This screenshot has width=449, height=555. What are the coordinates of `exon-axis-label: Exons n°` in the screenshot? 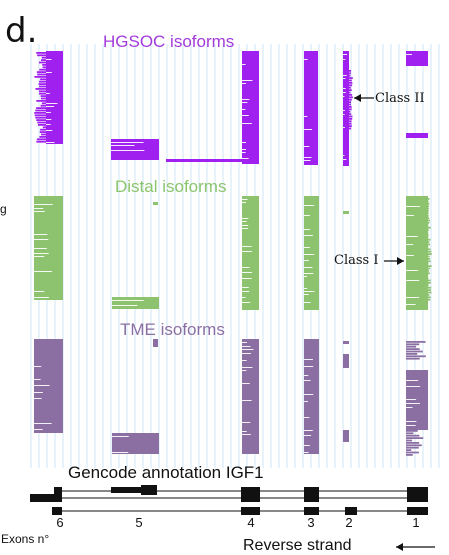 It's located at (25, 539).